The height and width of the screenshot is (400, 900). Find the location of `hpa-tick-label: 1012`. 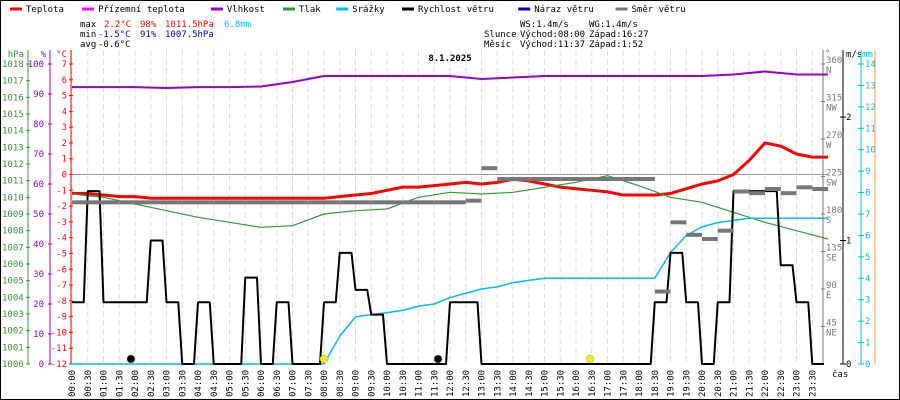

hpa-tick-label: 1012 is located at coordinates (13, 165).